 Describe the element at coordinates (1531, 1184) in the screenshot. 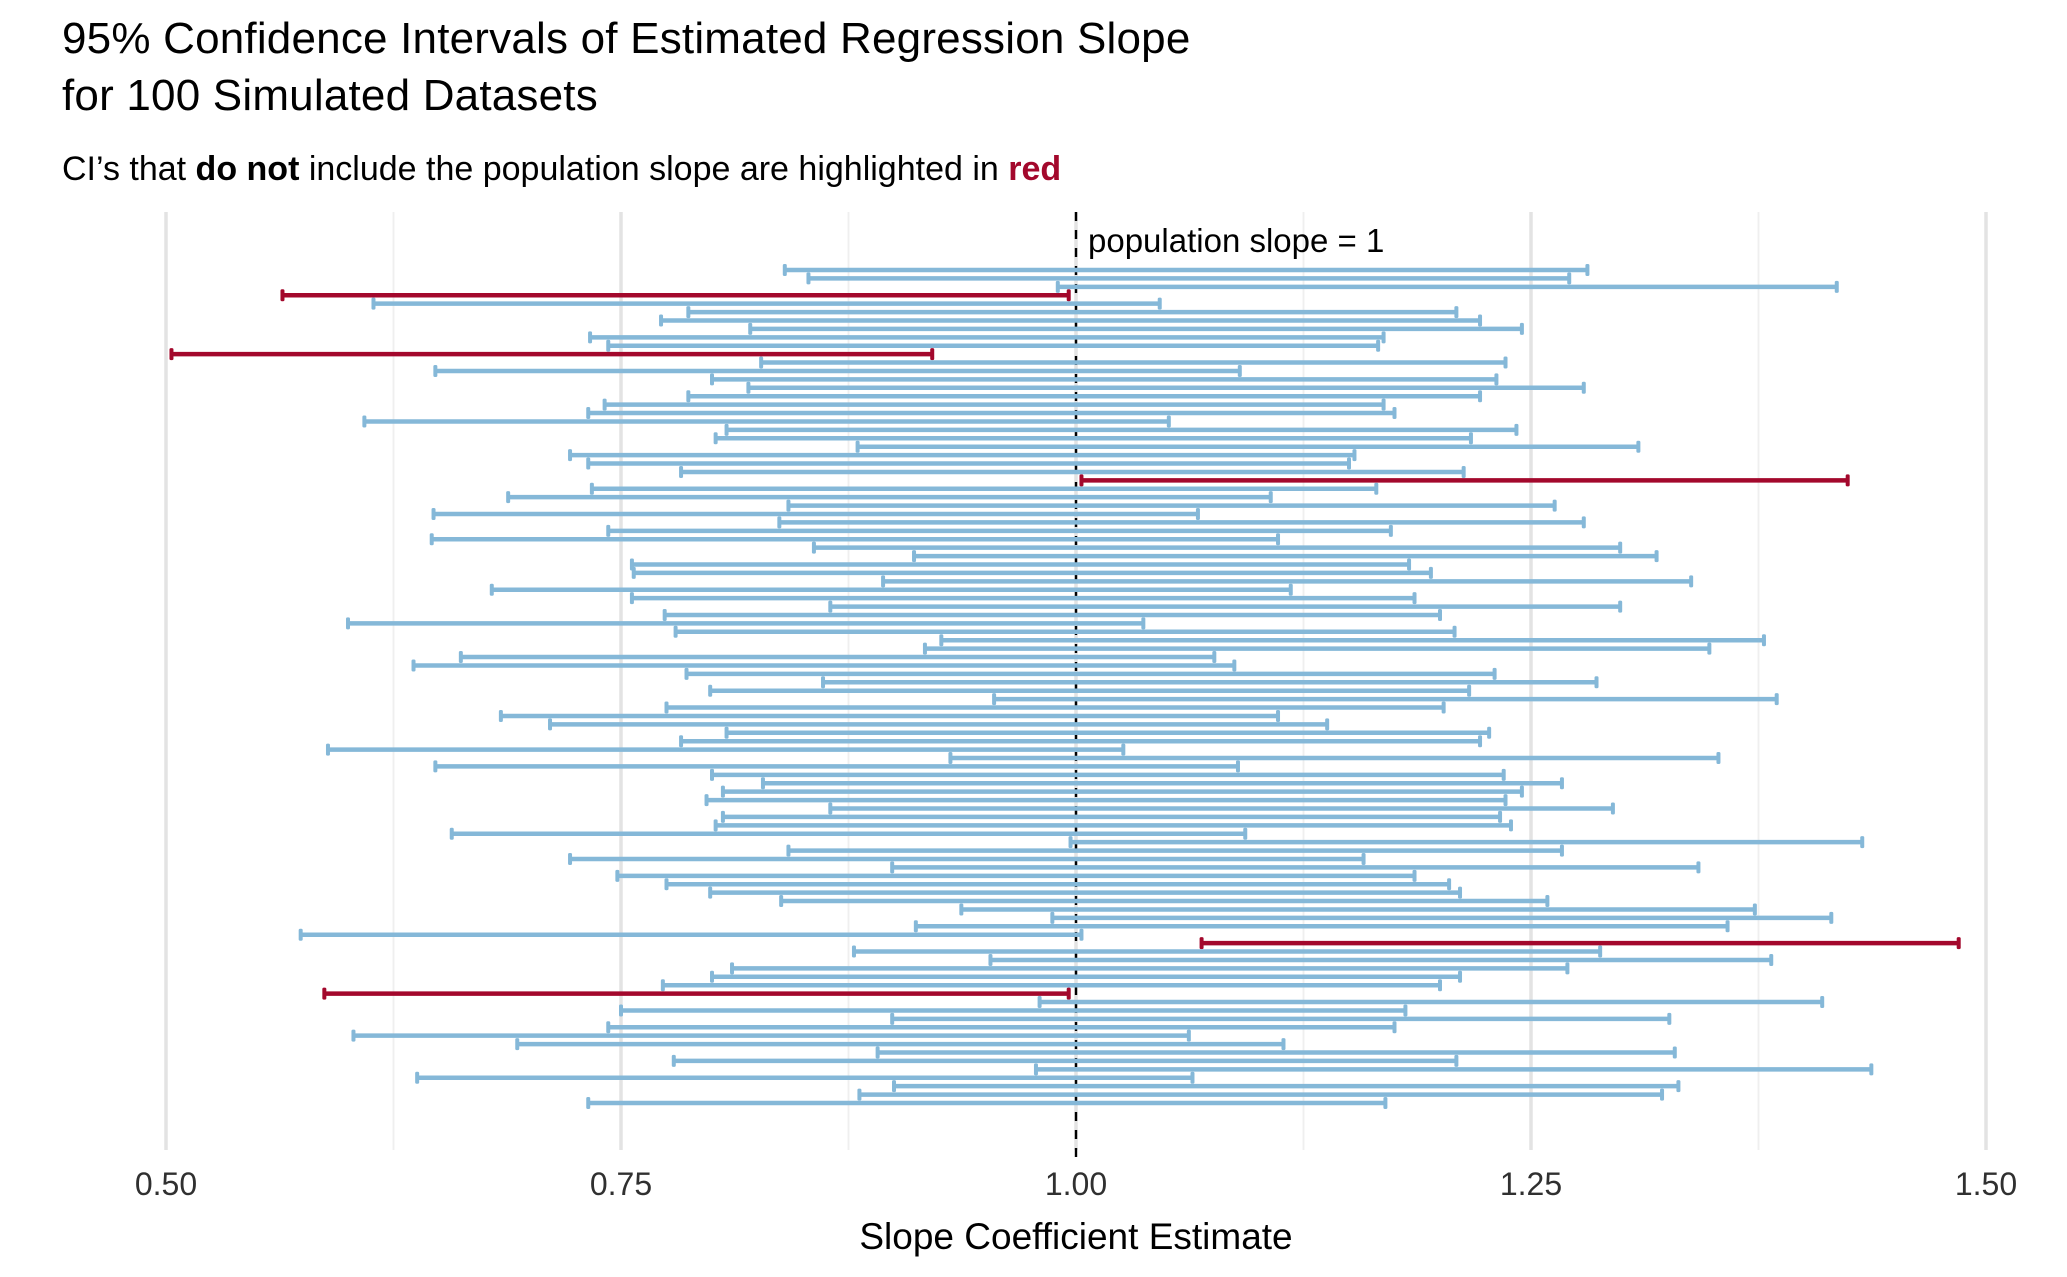

I see `x-axis-tick-label: 1.25` at that location.